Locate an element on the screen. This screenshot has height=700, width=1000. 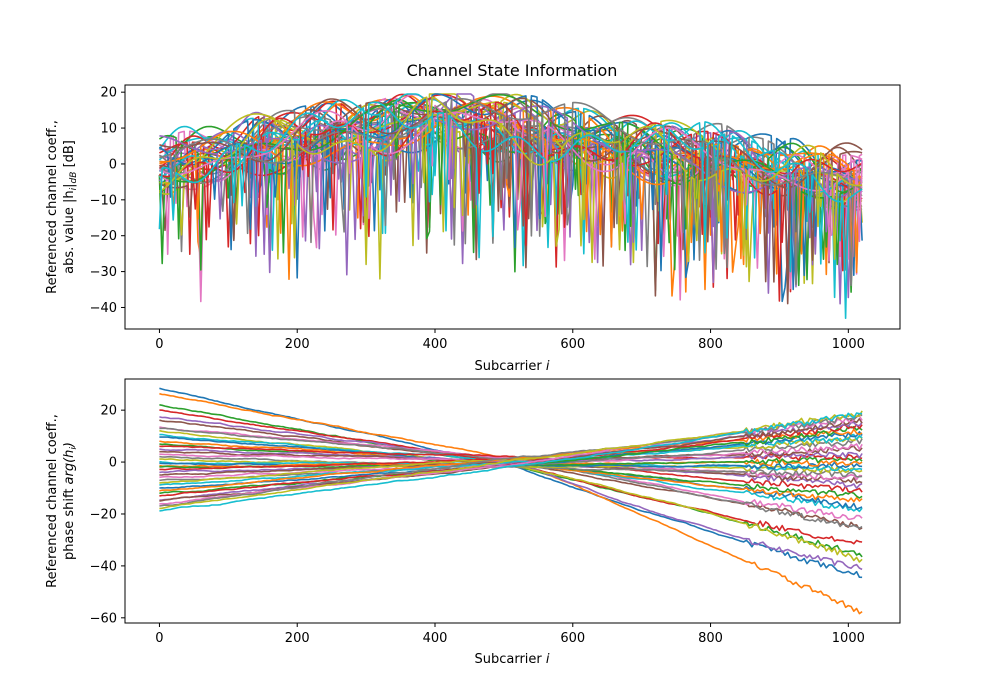
magnitude-xtick-label: 600 is located at coordinates (572, 344).